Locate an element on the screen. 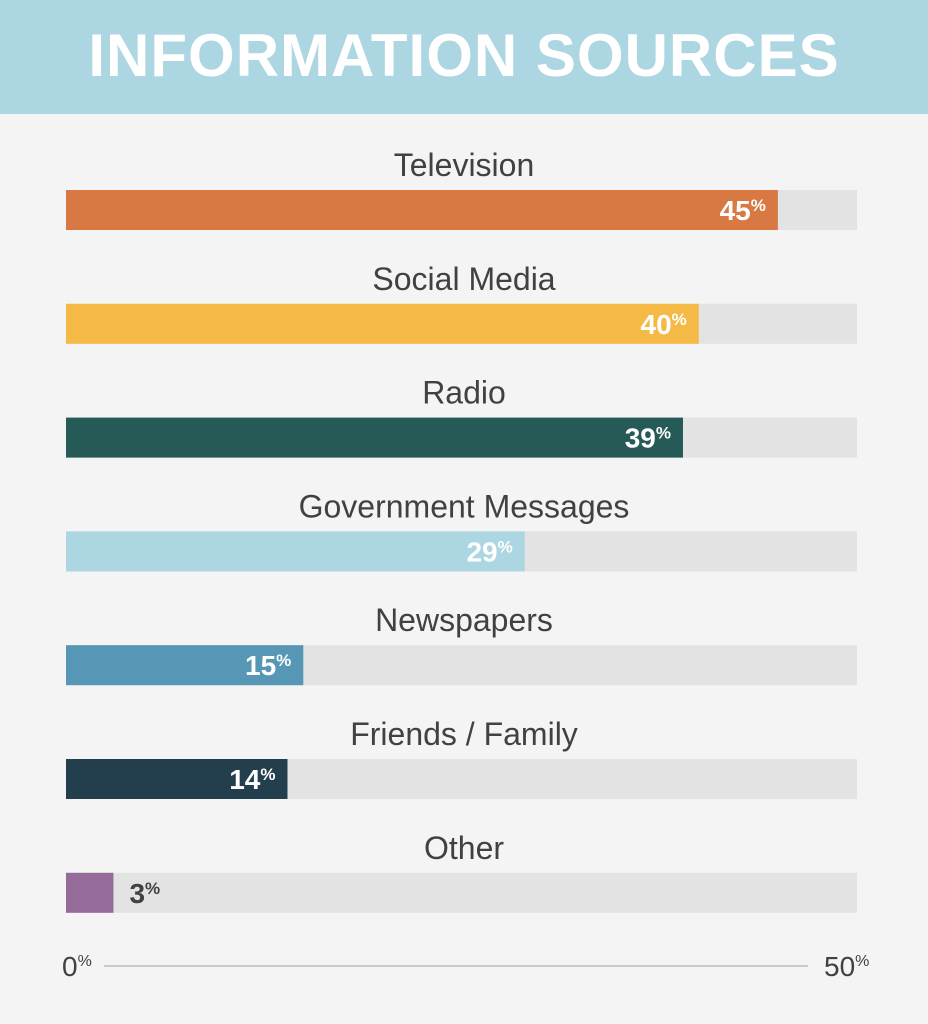 This screenshot has height=1024, width=928. bar-television is located at coordinates (422, 210).